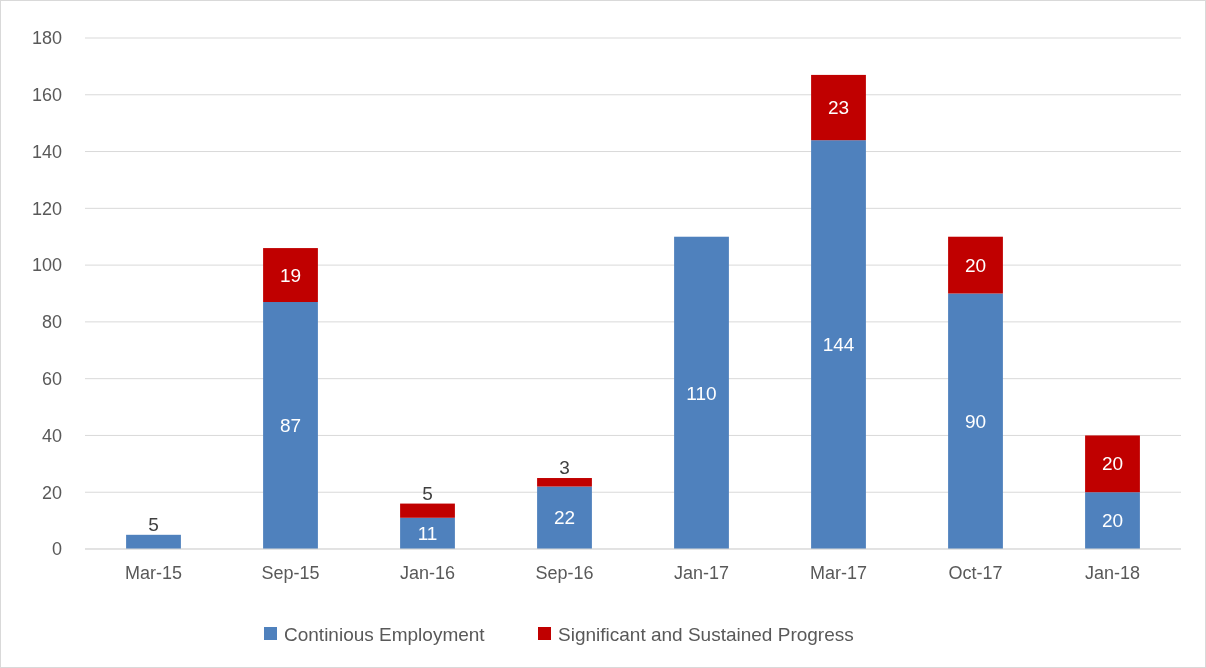 The width and height of the screenshot is (1206, 668). What do you see at coordinates (701, 573) in the screenshot?
I see `x-tick-label: Jan-17` at bounding box center [701, 573].